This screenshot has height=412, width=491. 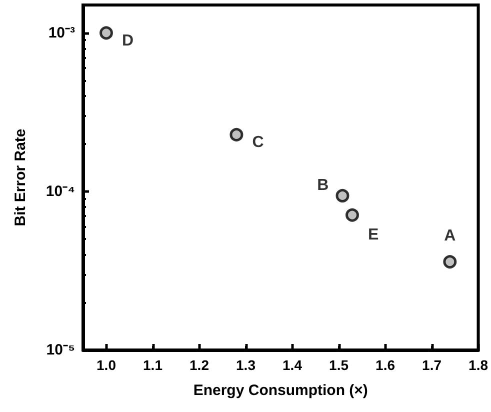 What do you see at coordinates (106, 365) in the screenshot?
I see `text: 1.0` at bounding box center [106, 365].